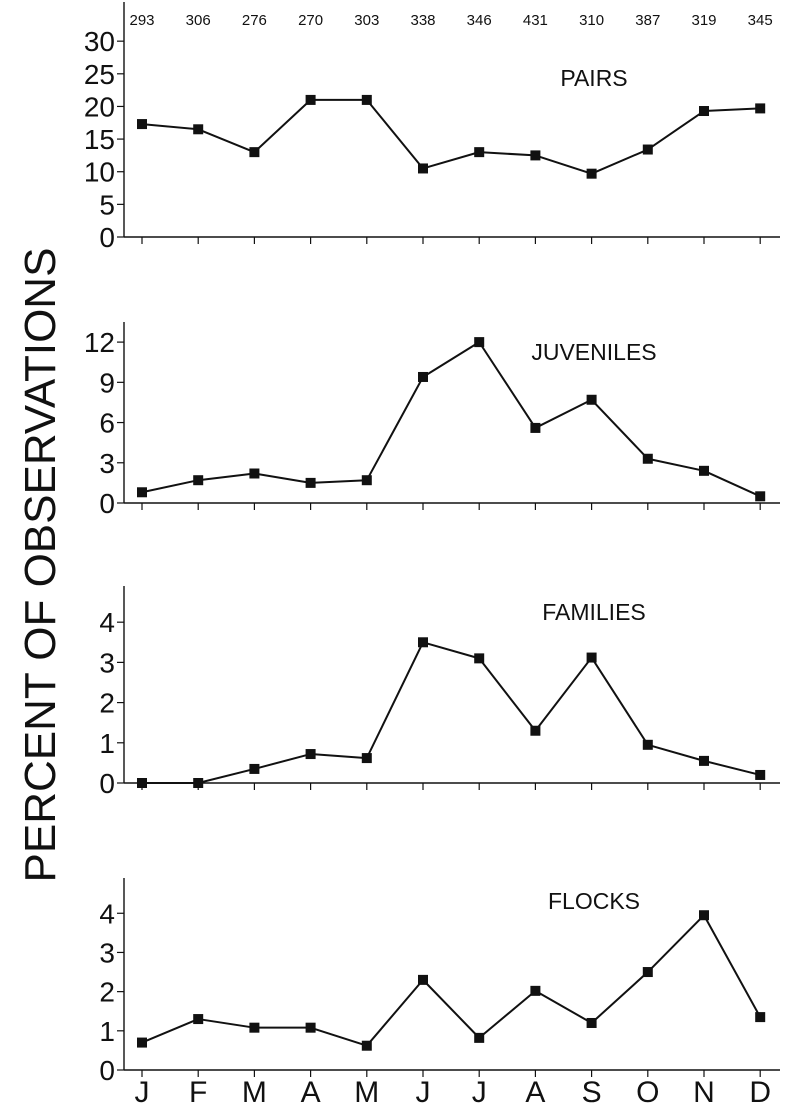  What do you see at coordinates (647, 20) in the screenshot?
I see `sample-size-label: 387` at bounding box center [647, 20].